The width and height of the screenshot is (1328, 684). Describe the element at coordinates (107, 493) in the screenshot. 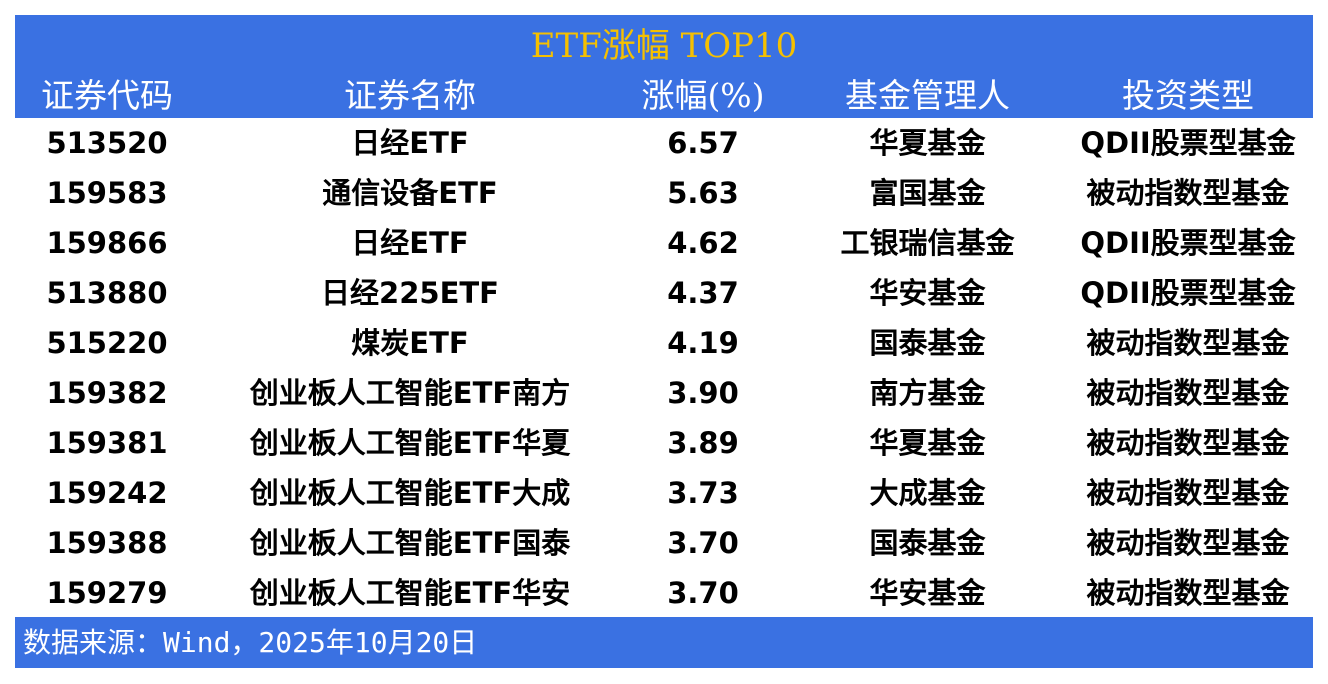

I see `cell-code: 159242` at that location.